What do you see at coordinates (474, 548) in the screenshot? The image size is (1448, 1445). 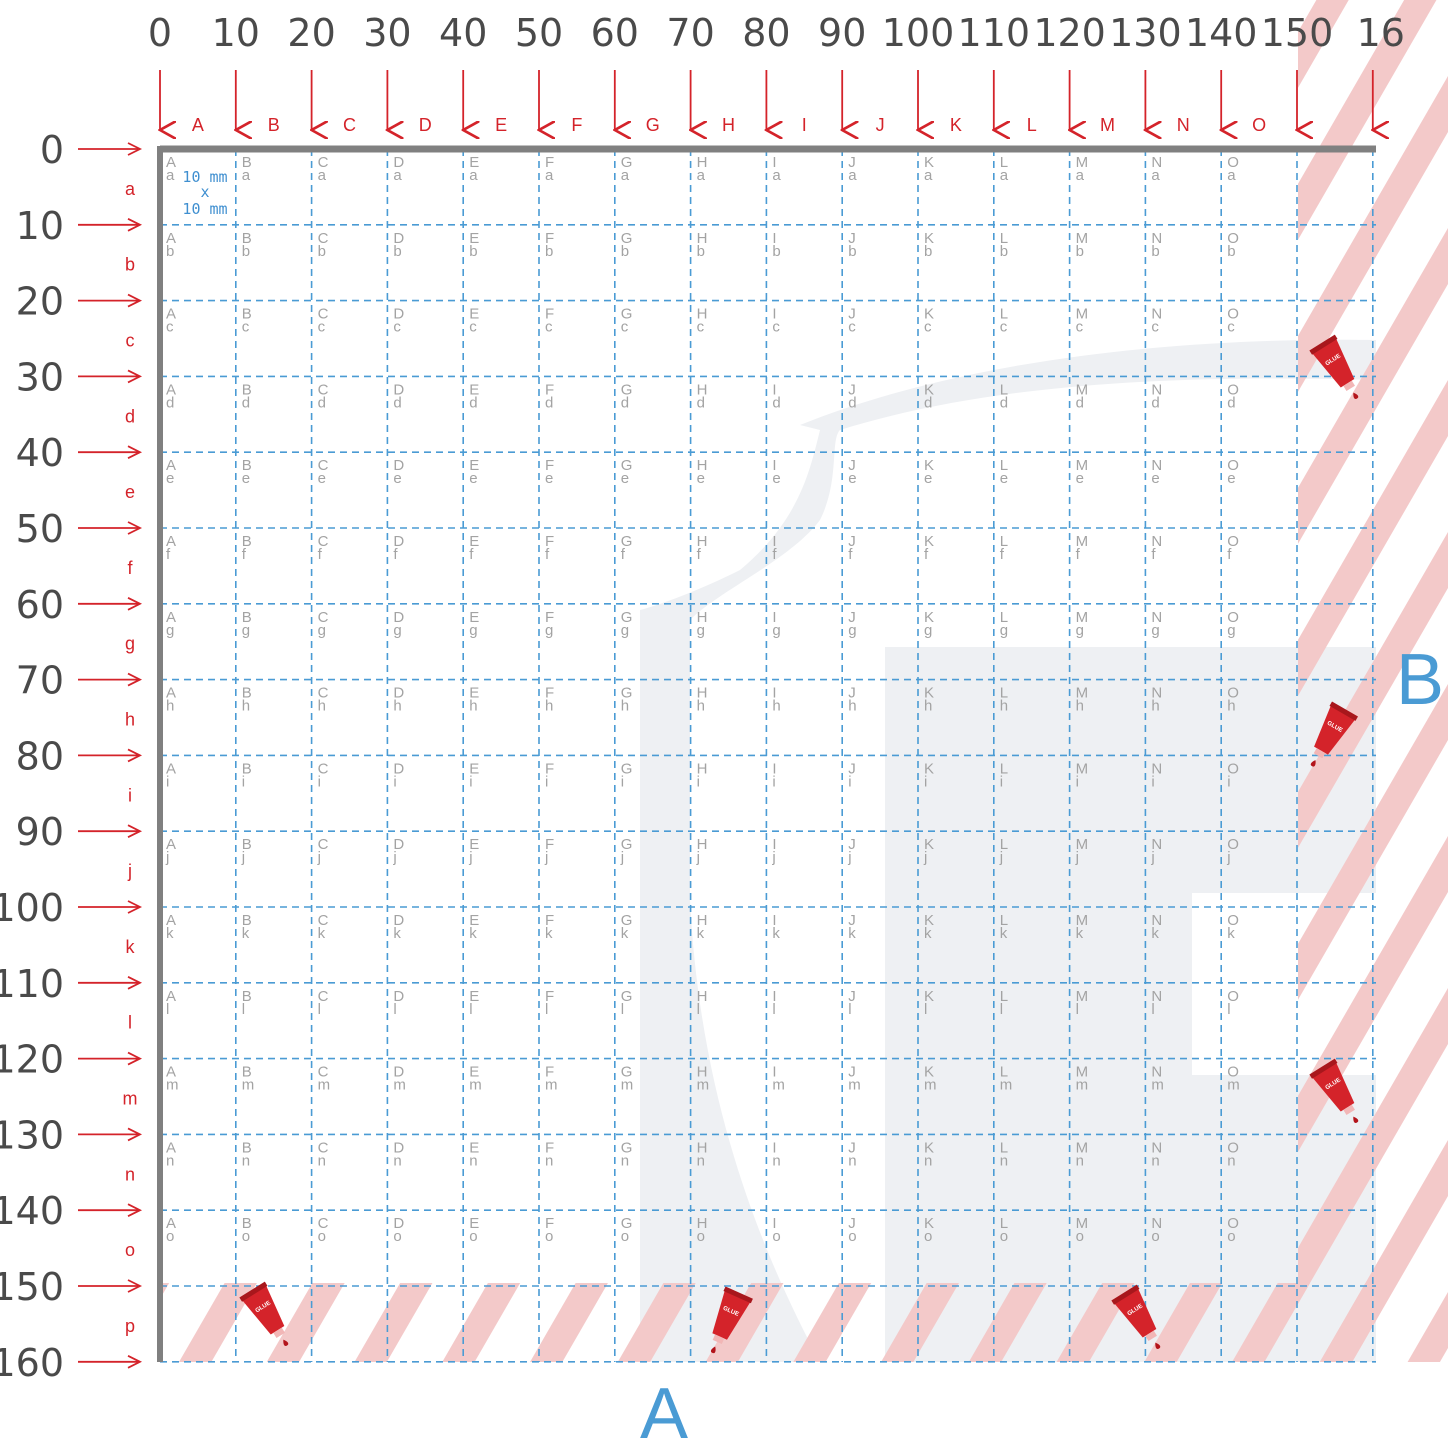 I see `cell-label: Ef` at bounding box center [474, 548].